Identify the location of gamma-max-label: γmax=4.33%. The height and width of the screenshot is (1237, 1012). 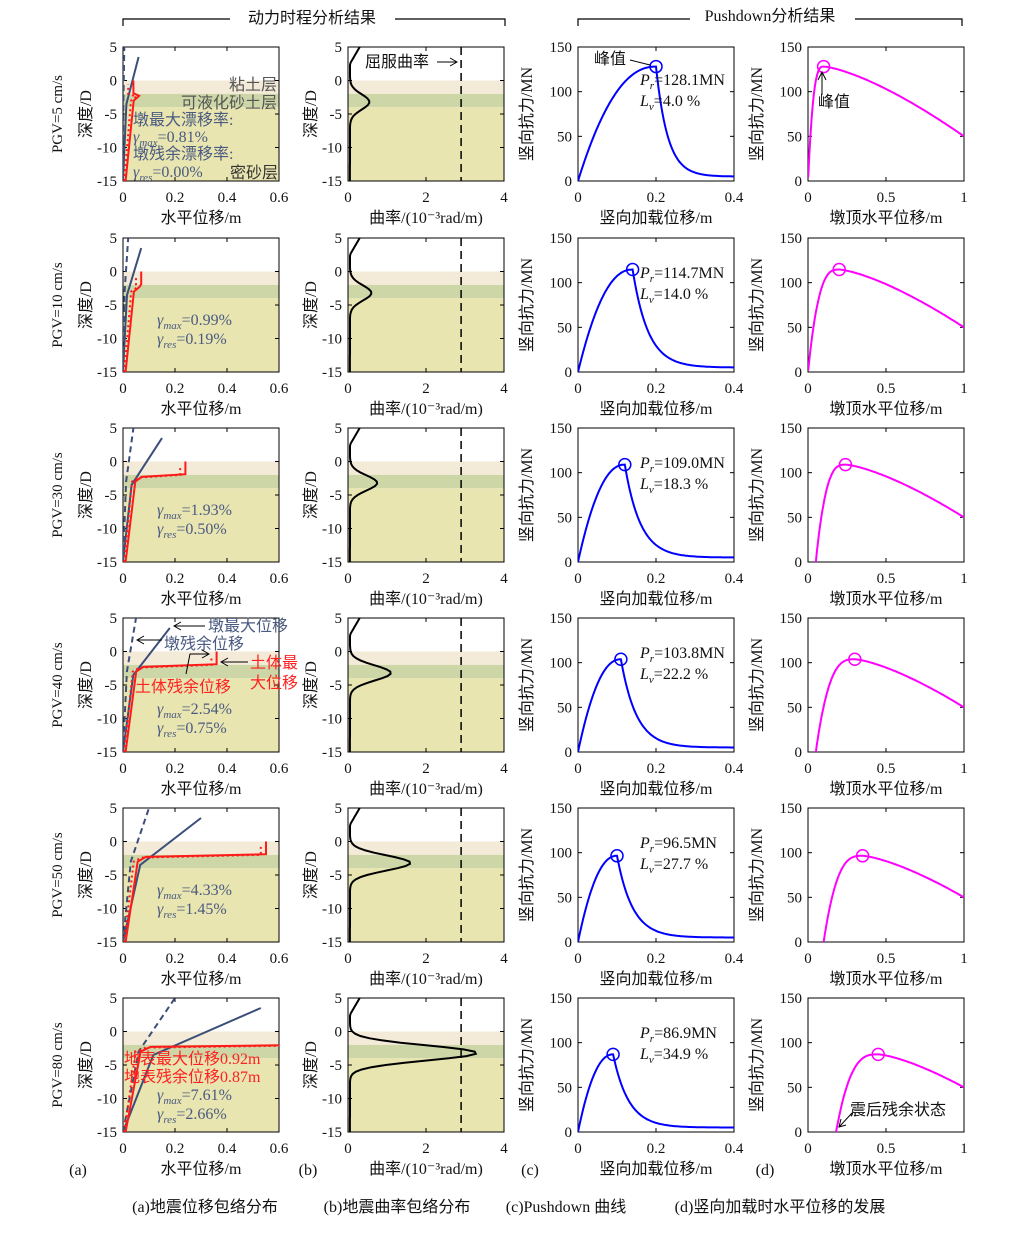
(194, 892).